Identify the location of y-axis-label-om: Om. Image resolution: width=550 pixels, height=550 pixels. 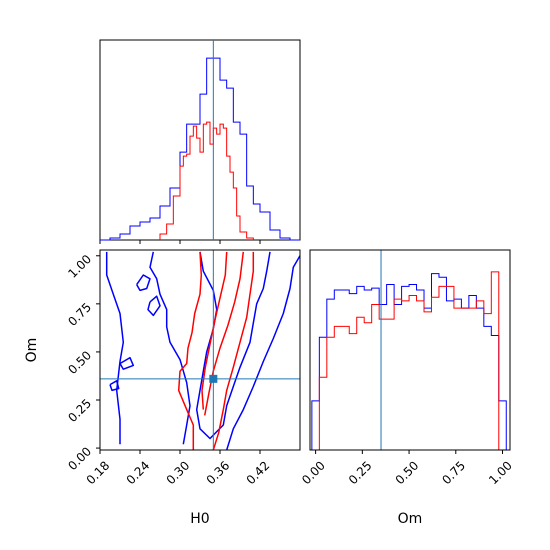
(32, 350).